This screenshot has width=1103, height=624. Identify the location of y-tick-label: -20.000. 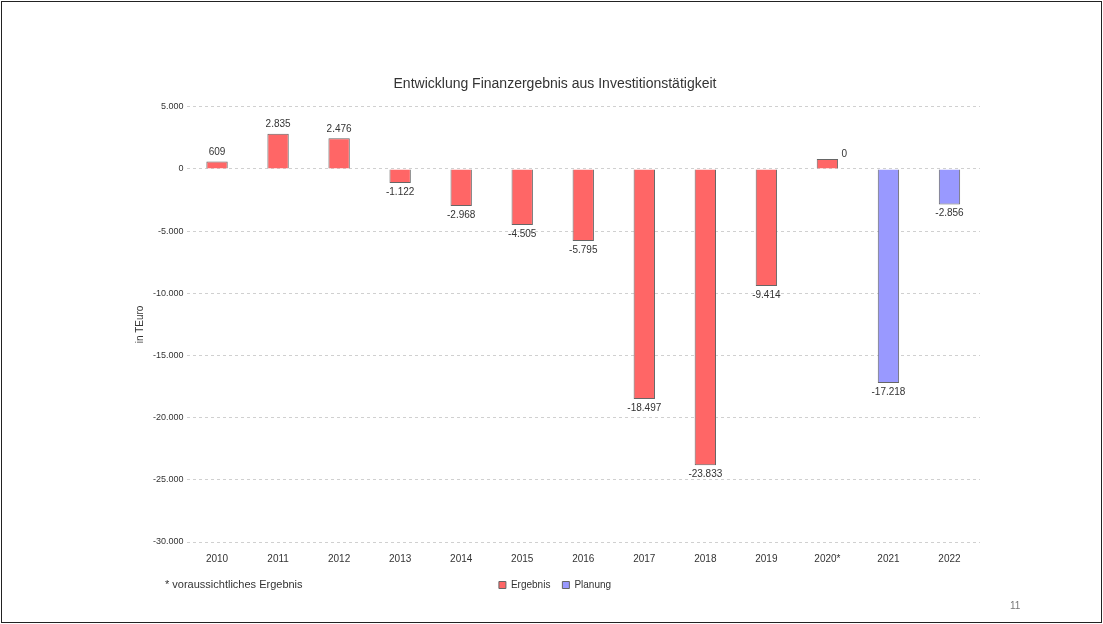
(168, 417).